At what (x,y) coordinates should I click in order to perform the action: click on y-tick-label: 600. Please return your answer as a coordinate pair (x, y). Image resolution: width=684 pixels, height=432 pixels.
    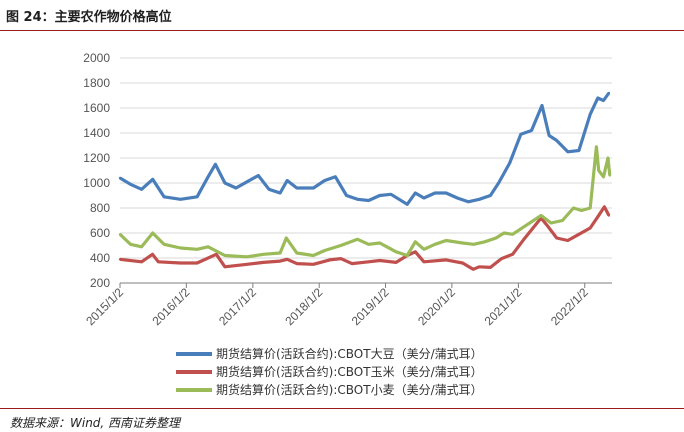
    Looking at the image, I should click on (100, 233).